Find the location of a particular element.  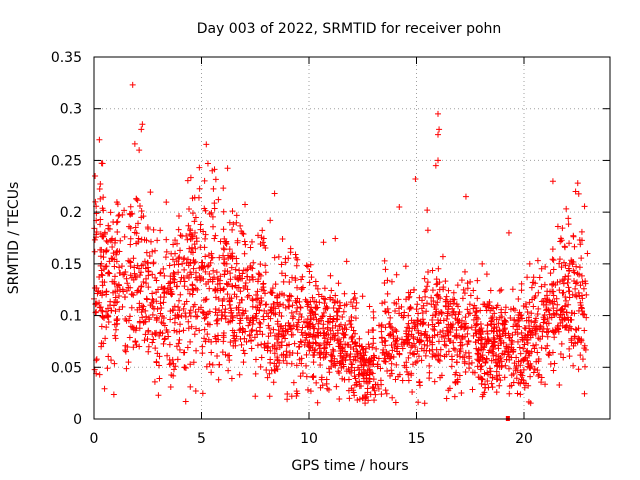

y-tick-label: 0.1 is located at coordinates (71, 317).